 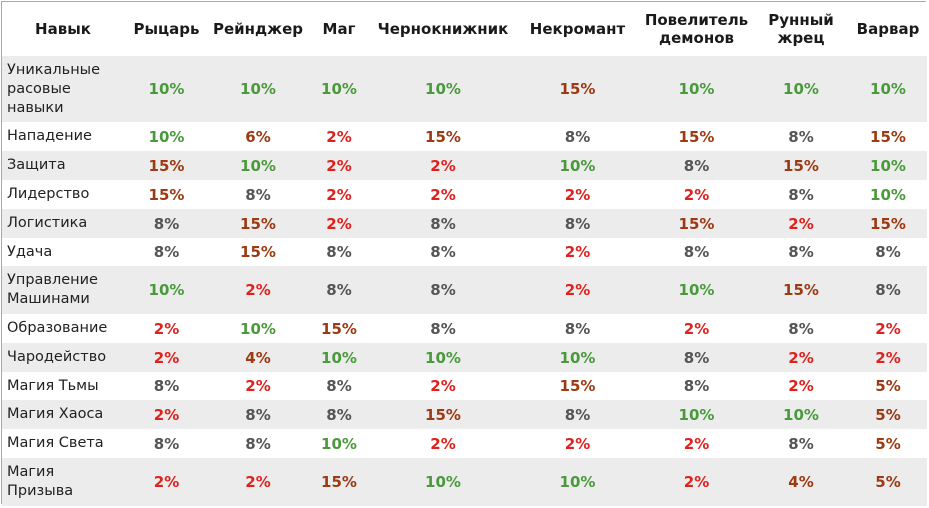 I want to click on skill-name-cell: Магия Света, so click(x=55, y=443).